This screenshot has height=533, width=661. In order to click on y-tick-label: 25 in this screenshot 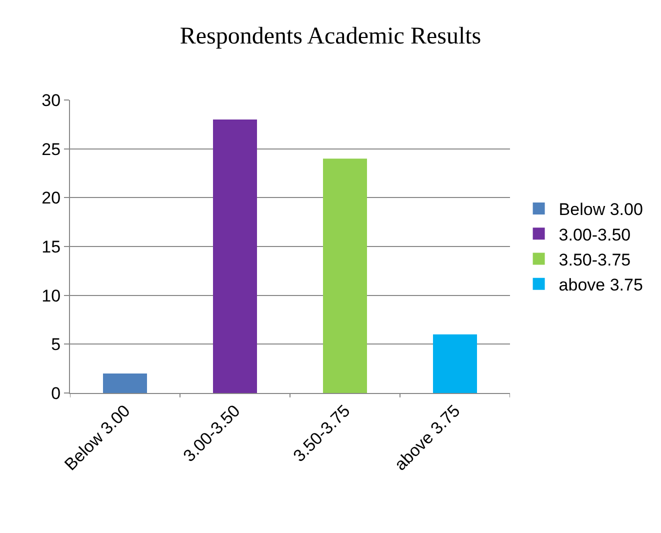, I will do `click(51, 149)`.